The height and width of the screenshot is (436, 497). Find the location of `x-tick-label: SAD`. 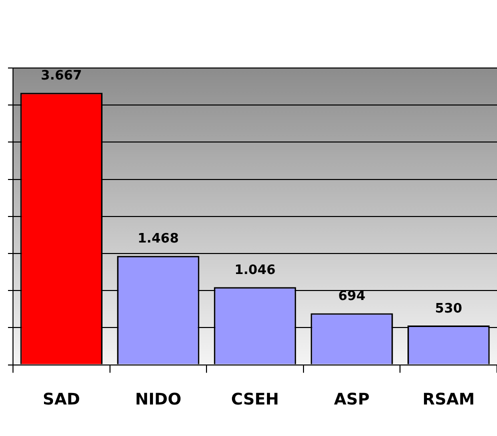

x-tick-label: SAD is located at coordinates (61, 399).